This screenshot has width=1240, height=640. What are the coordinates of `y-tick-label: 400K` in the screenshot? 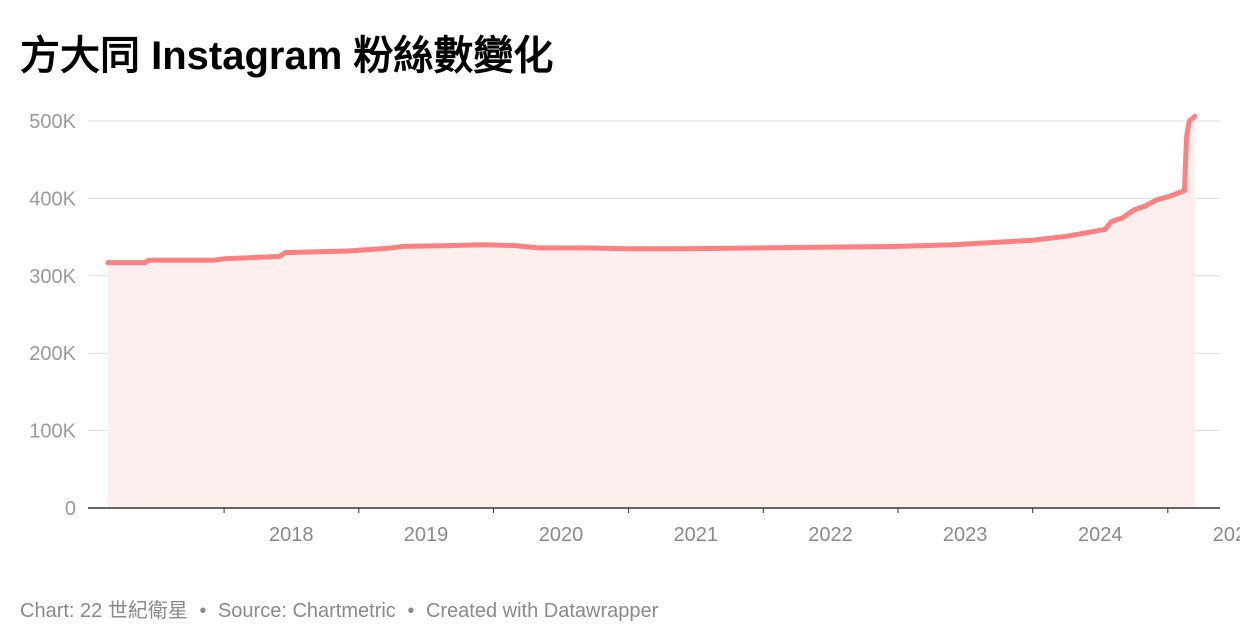 It's located at (52, 199).